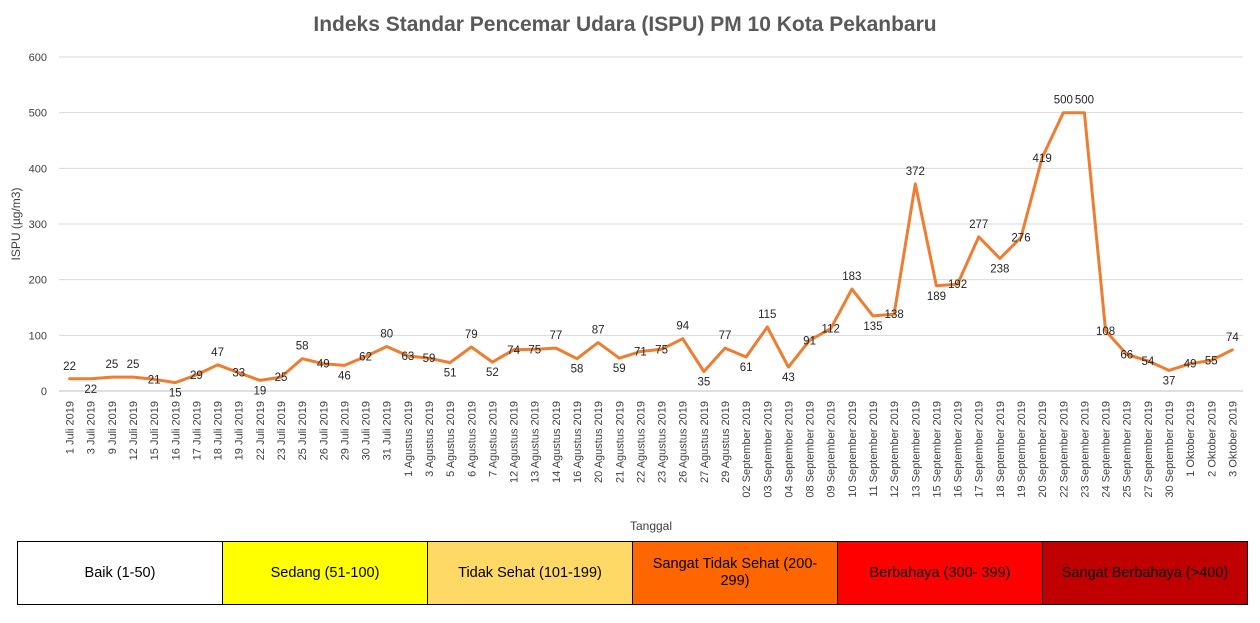 The height and width of the screenshot is (623, 1260). Describe the element at coordinates (557, 442) in the screenshot. I see `x-tick-label: 14 Agustus 2019` at that location.